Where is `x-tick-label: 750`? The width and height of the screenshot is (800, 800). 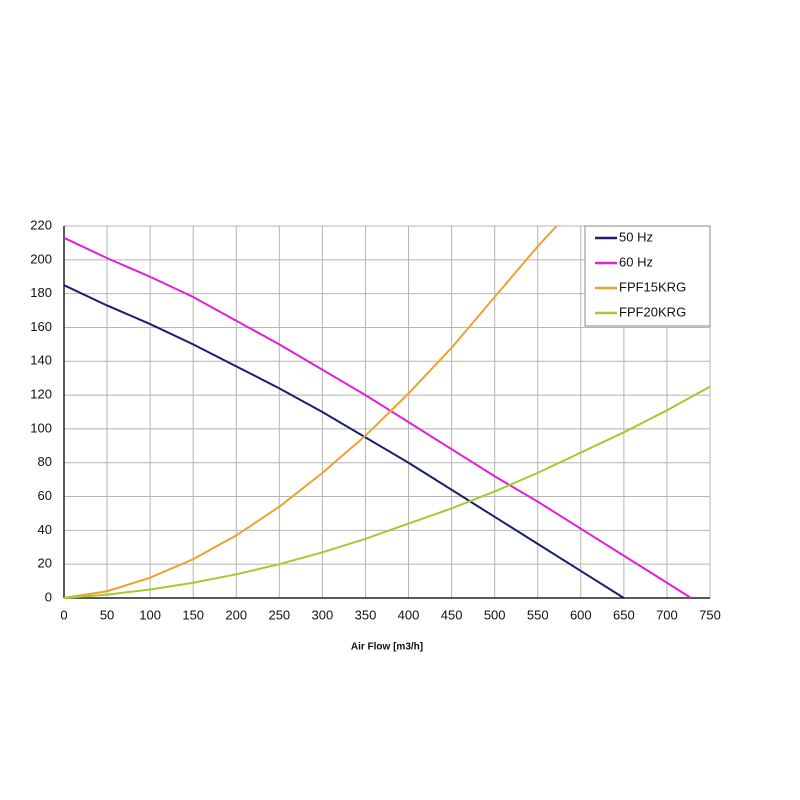 x-tick-label: 750 is located at coordinates (710, 614).